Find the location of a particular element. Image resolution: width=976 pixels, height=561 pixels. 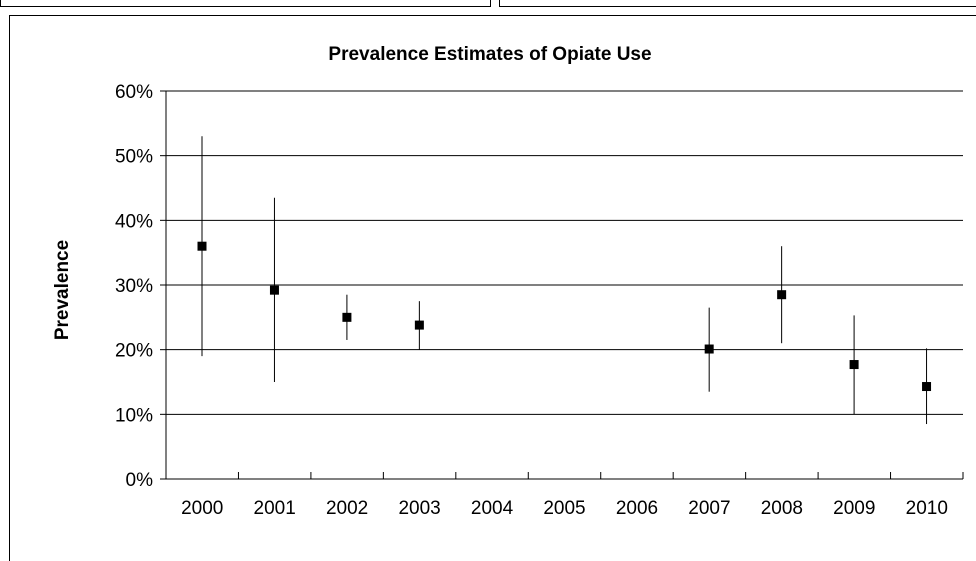

y-tick-label: 60% is located at coordinates (134, 92).